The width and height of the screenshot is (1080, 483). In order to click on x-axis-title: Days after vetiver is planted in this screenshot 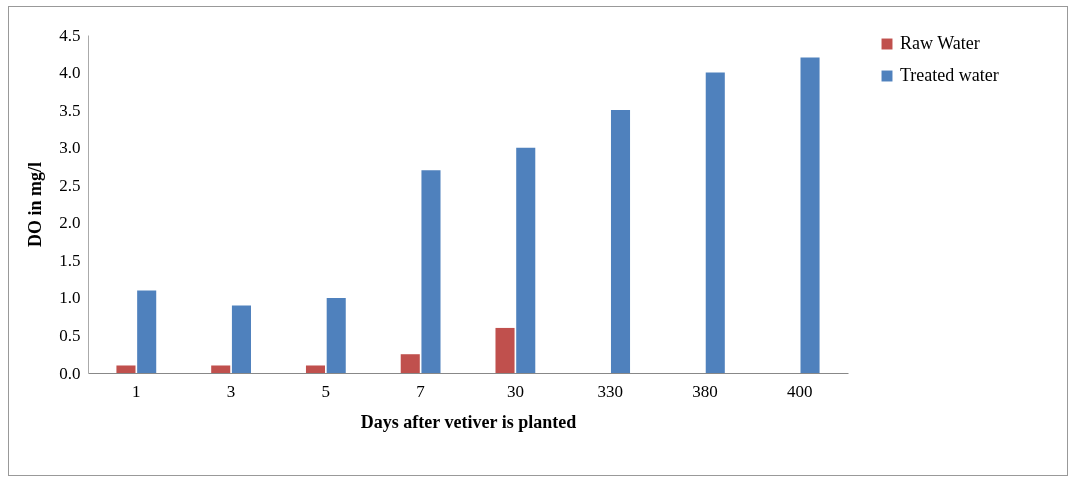, I will do `click(468, 421)`.